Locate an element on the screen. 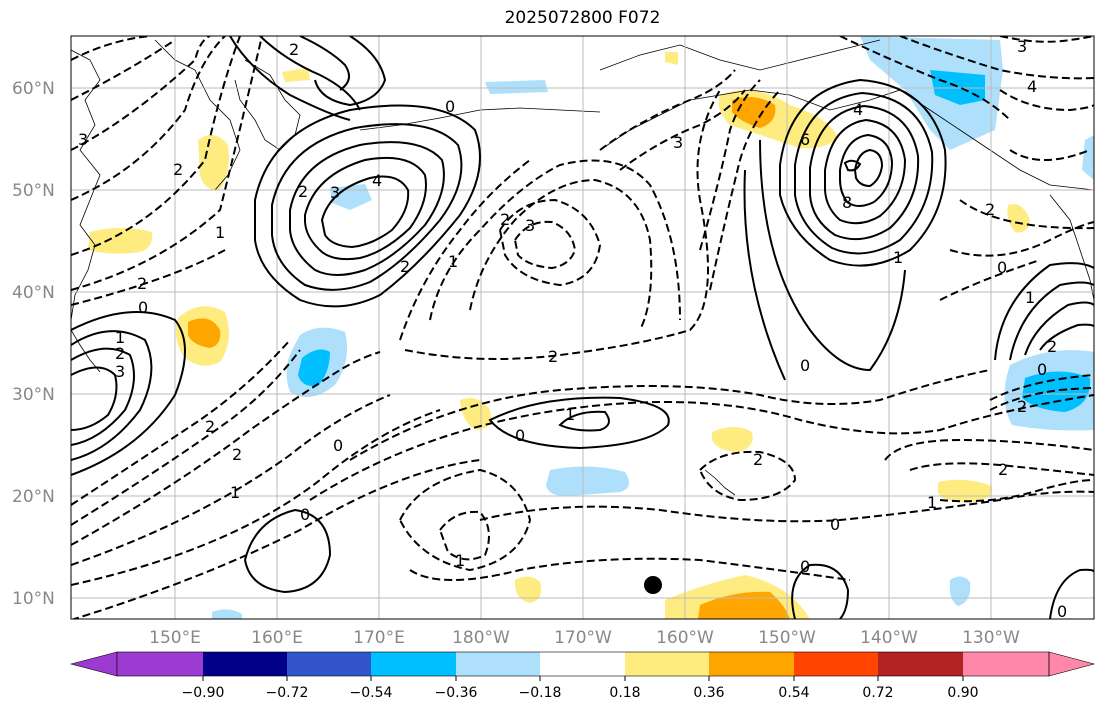 The image size is (1105, 712). coastline-asia is located at coordinates (86, 185).